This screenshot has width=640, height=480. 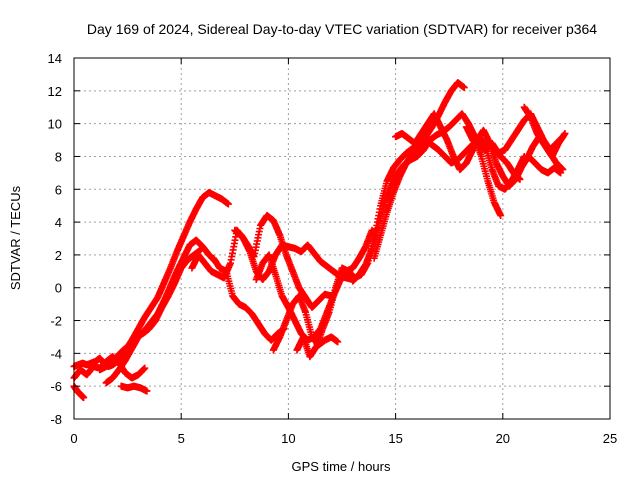 I want to click on x-axis-label: GPS time / hours, so click(x=341, y=466).